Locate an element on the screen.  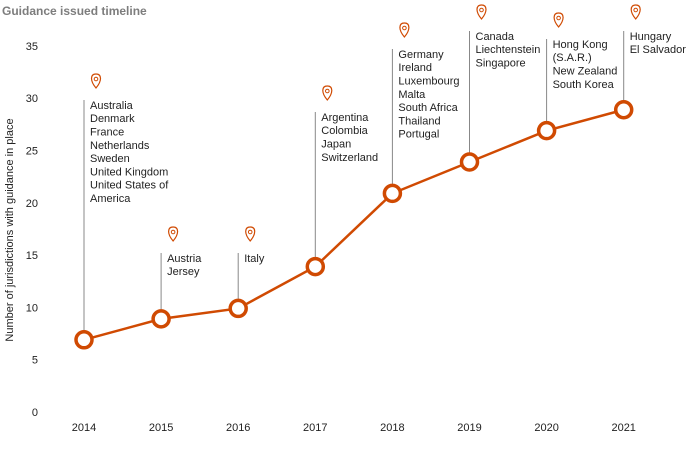
y-tick-label: 5 is located at coordinates (35, 361).